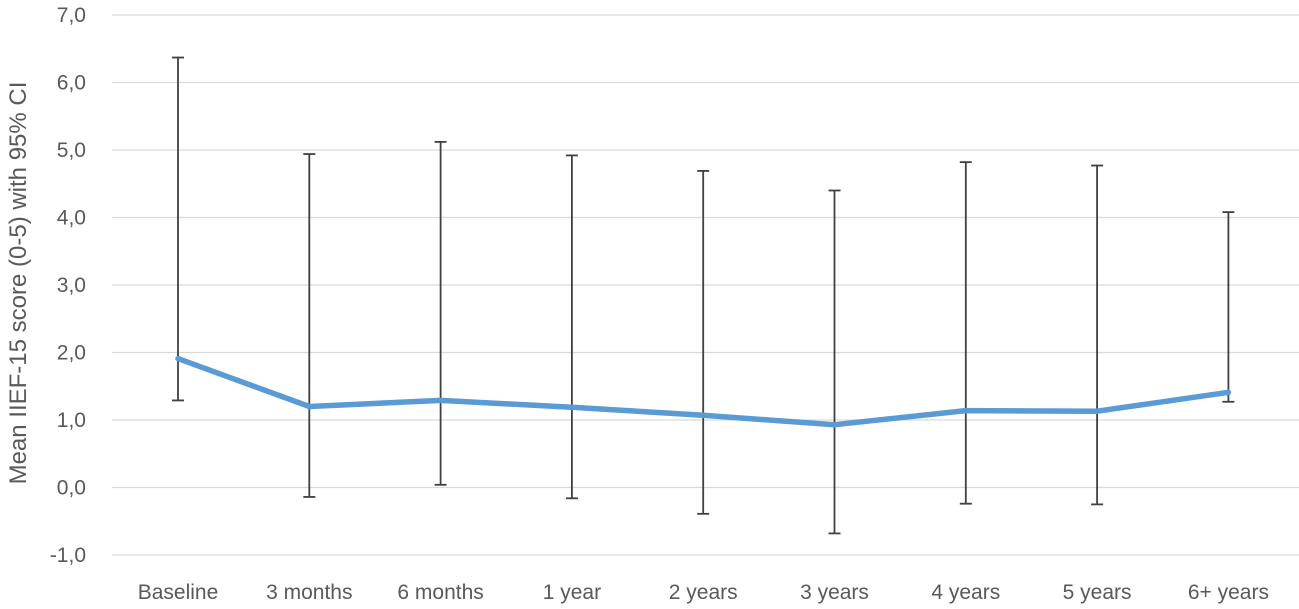  Describe the element at coordinates (68, 555) in the screenshot. I see `y-tick-label: -1,0` at that location.